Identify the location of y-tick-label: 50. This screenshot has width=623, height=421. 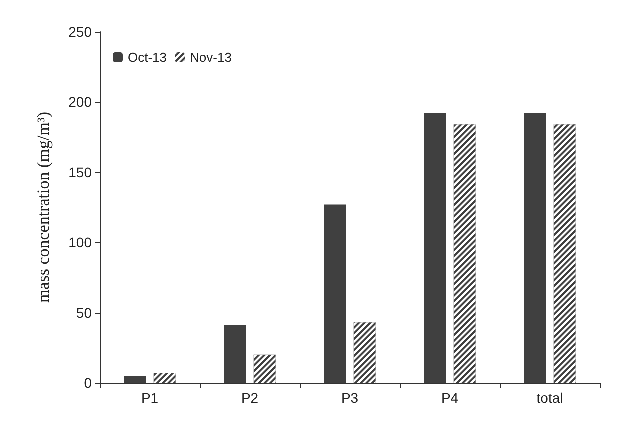
(84, 312).